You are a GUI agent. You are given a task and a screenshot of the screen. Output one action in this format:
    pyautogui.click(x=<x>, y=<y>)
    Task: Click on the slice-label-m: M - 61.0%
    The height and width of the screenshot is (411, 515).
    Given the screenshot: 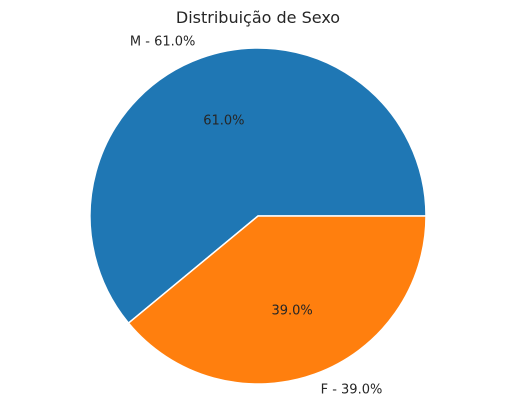 What is the action you would take?
    pyautogui.click(x=162, y=42)
    